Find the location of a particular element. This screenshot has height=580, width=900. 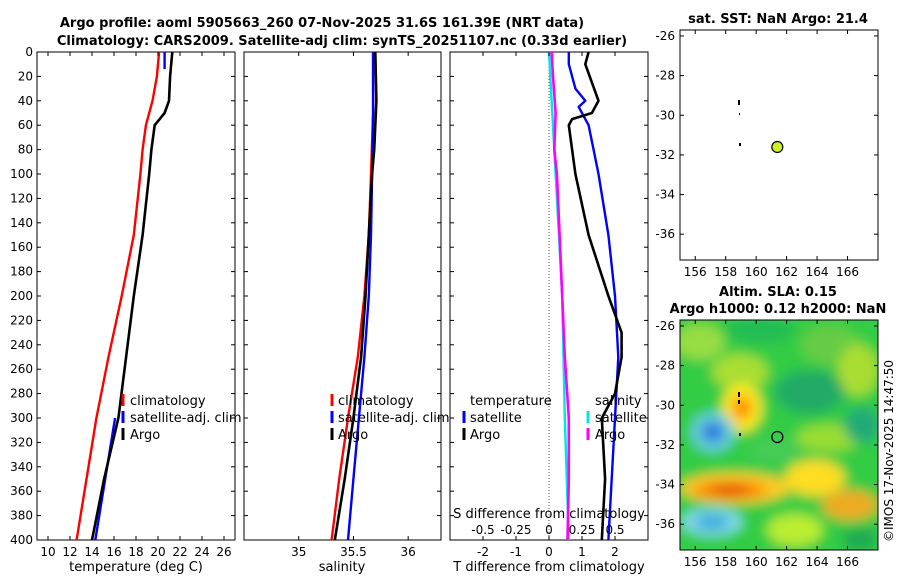

y-tick-label: 120 is located at coordinates (21, 198).